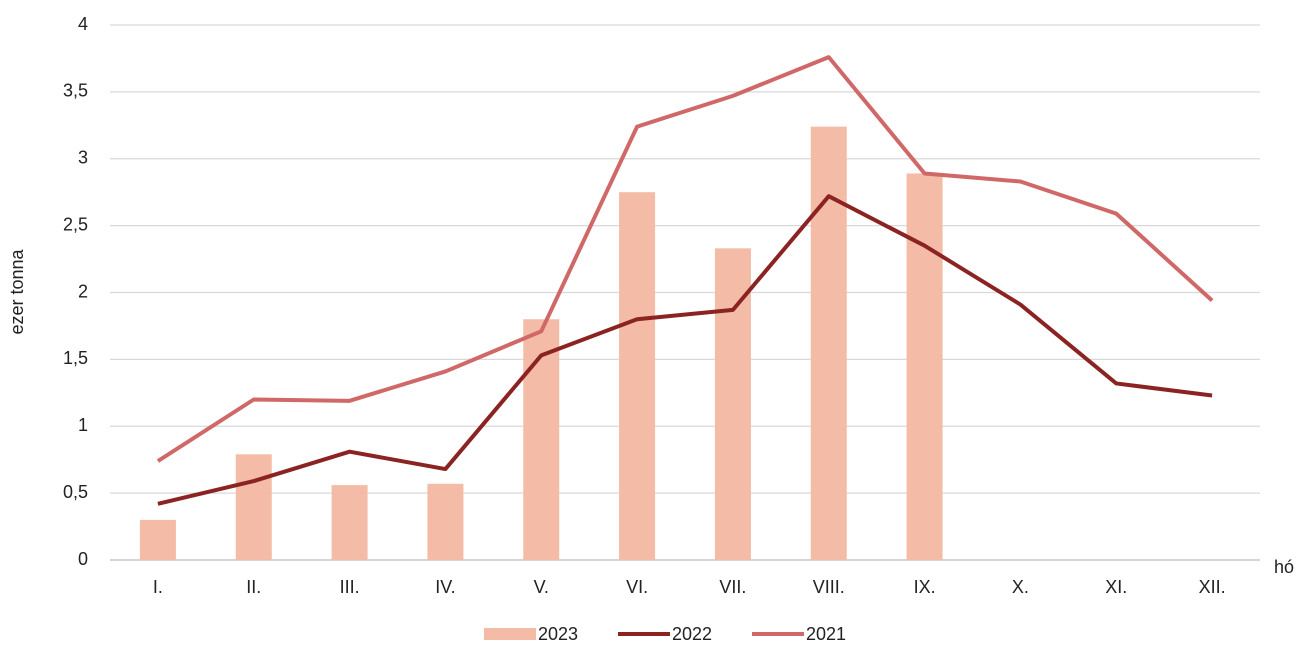 The width and height of the screenshot is (1304, 653). What do you see at coordinates (83, 425) in the screenshot?
I see `y-tick-label: 1` at bounding box center [83, 425].